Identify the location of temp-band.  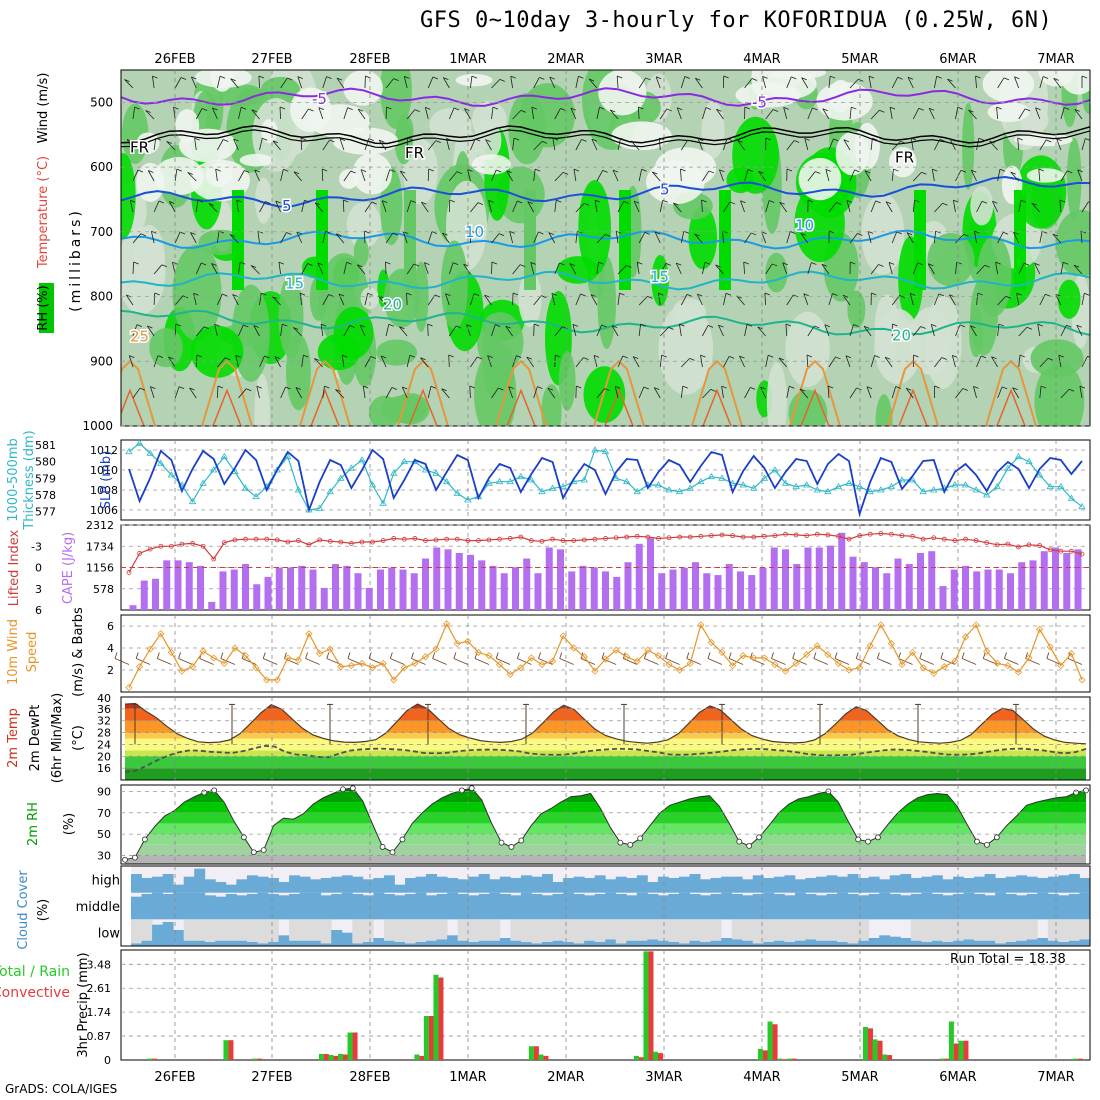
(605, 726).